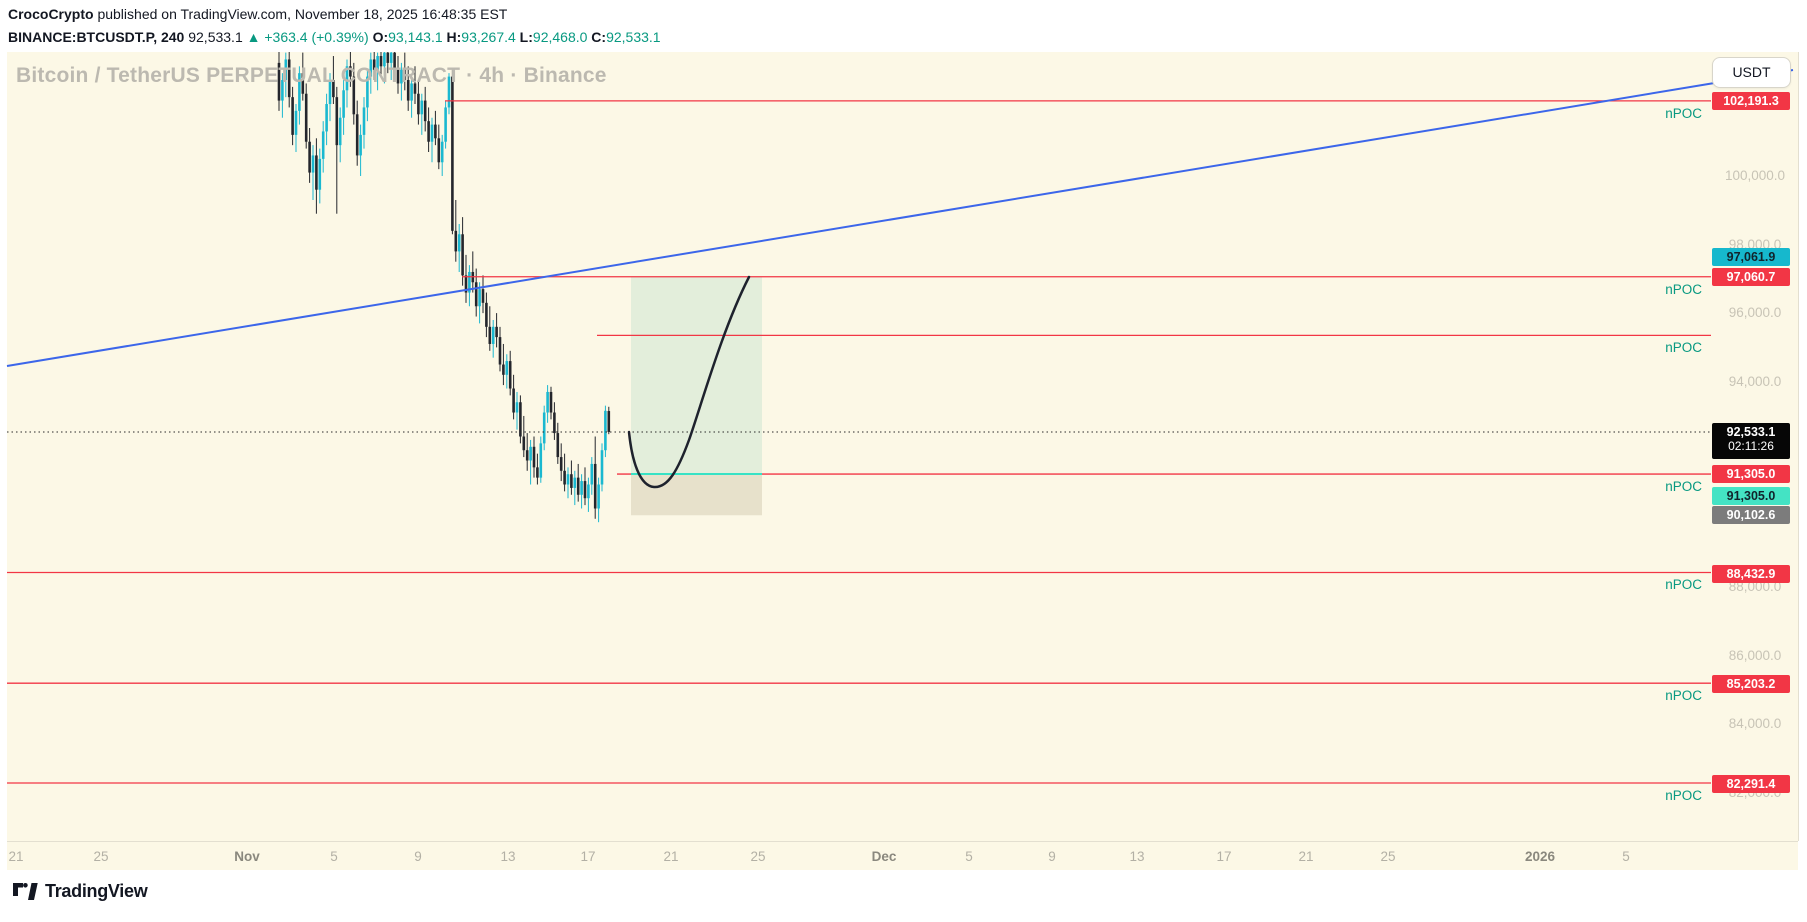 The width and height of the screenshot is (1807, 922). I want to click on price-chip: 92,533.1 02:11:26, so click(1751, 441).